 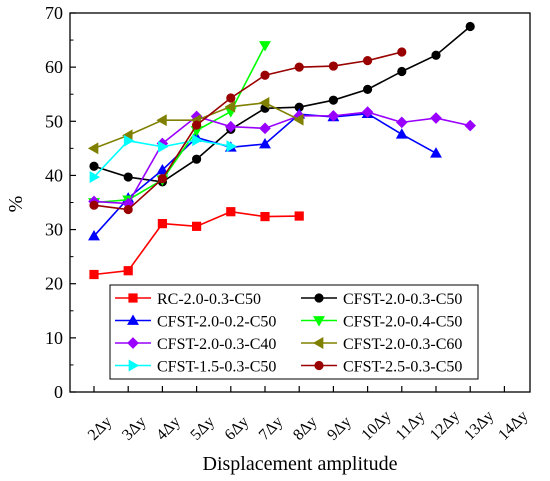 What do you see at coordinates (305, 428) in the screenshot?
I see `x-tick-label: 8Δy` at bounding box center [305, 428].